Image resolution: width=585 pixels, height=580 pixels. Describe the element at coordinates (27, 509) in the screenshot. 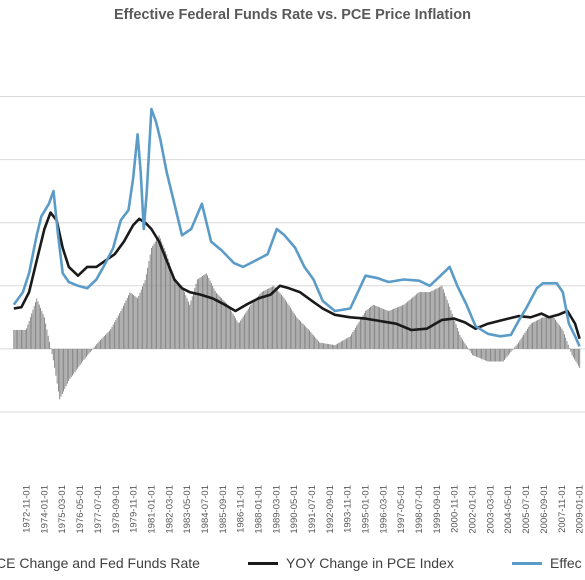

I see `x-tick-label: 1972-11-01` at that location.